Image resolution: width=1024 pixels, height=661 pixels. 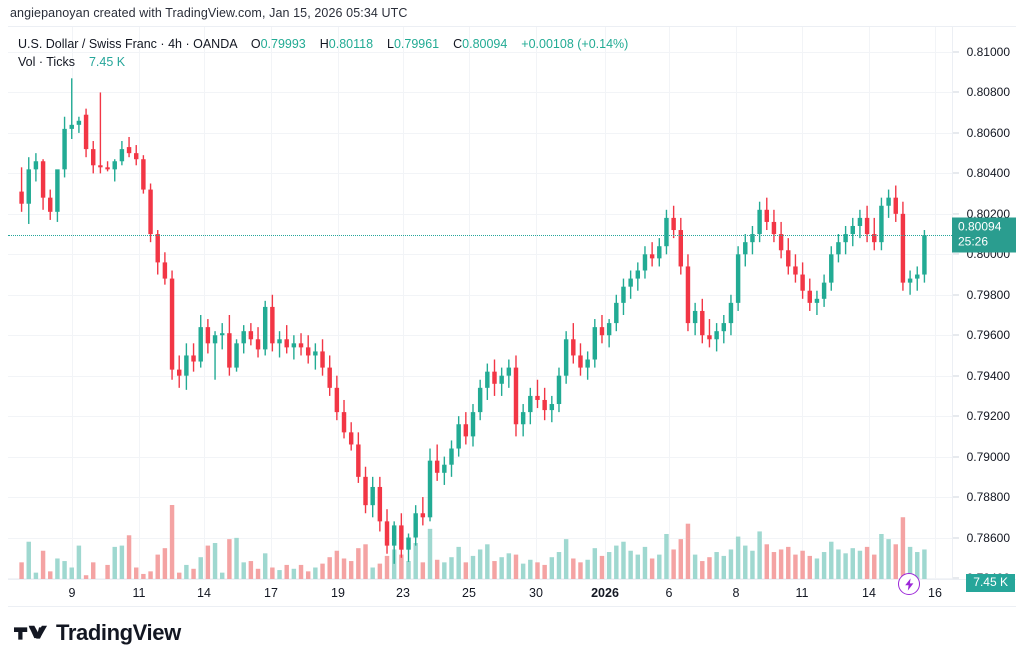 I want to click on volume-histogram, so click(x=473, y=542).